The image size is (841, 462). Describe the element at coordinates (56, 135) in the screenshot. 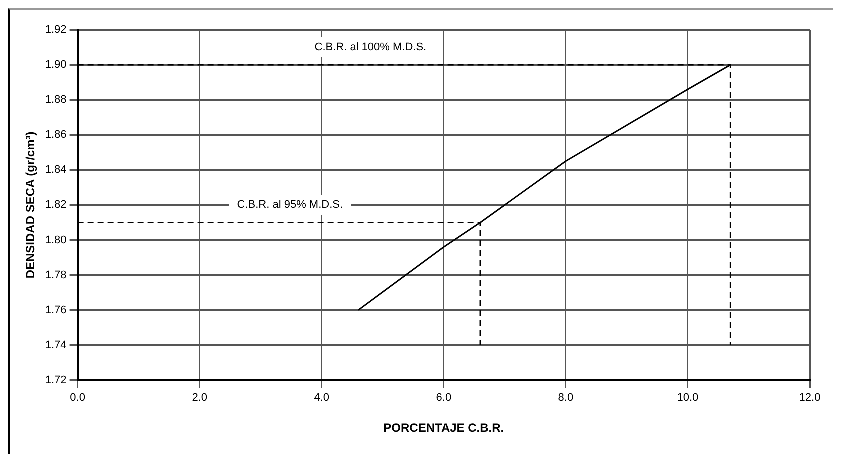

I see `y-tick-label: 1.86` at that location.